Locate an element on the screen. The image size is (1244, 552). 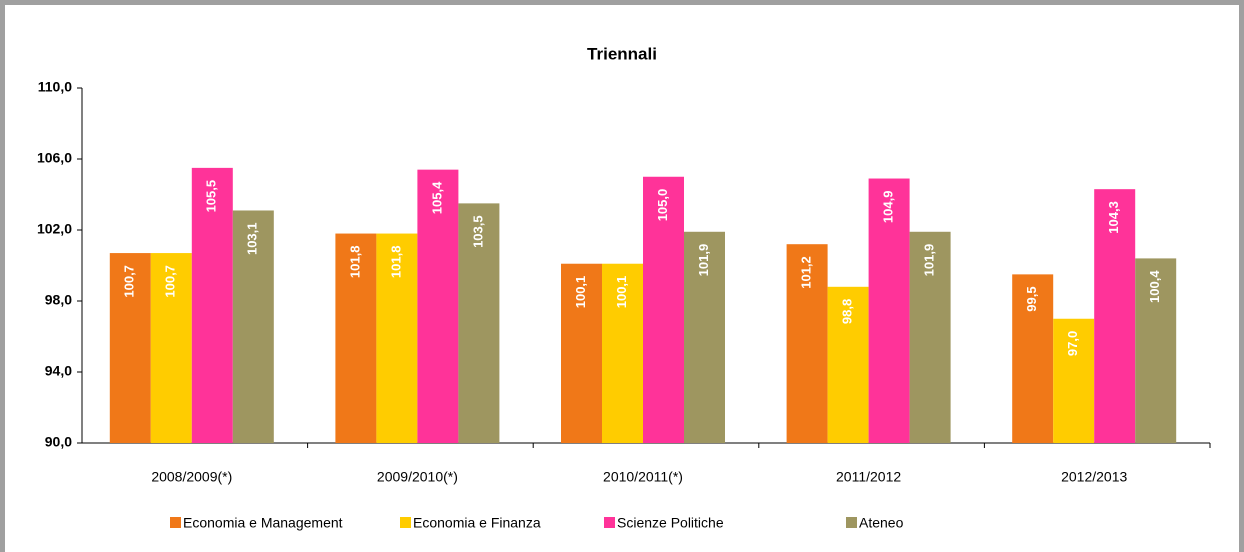
value-label: 99,5 is located at coordinates (1031, 298).